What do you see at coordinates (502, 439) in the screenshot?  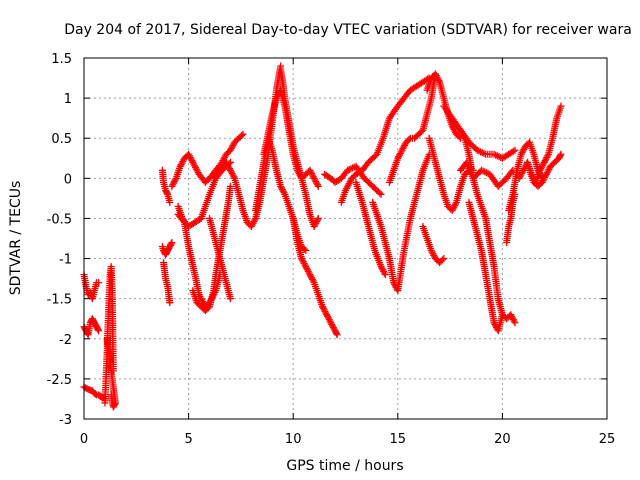 I see `x-tick-label: 20` at bounding box center [502, 439].